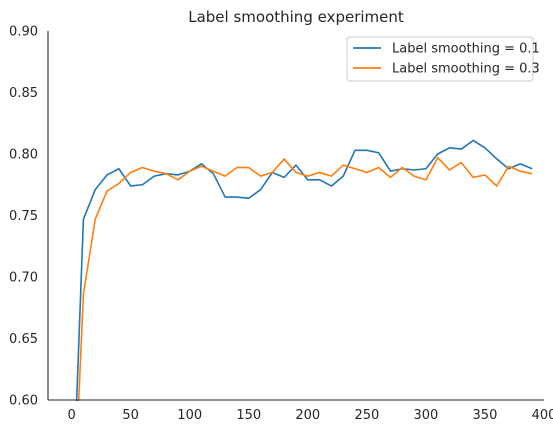  I want to click on x-tick-label: 100, so click(189, 415).